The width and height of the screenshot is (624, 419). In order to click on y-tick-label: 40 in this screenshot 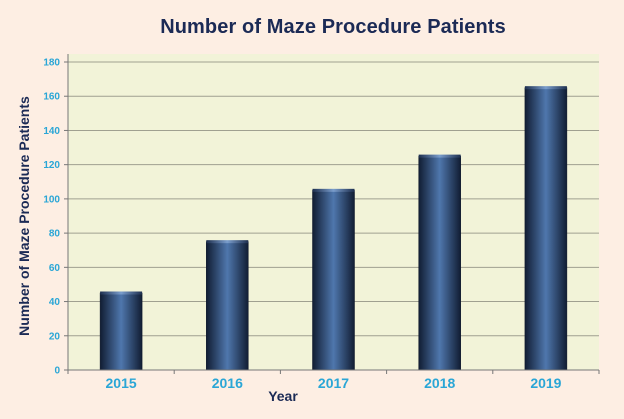, I will do `click(55, 302)`.